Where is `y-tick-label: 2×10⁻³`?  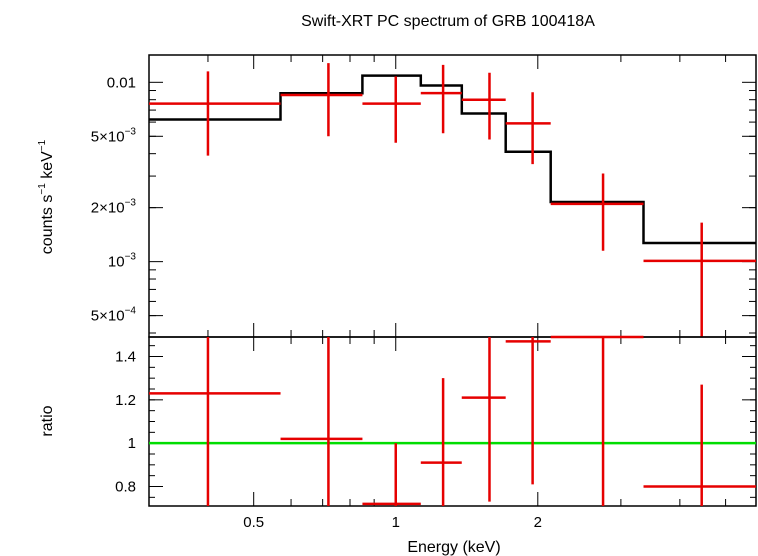 y-tick-label: 2×10⁻³ is located at coordinates (114, 207).